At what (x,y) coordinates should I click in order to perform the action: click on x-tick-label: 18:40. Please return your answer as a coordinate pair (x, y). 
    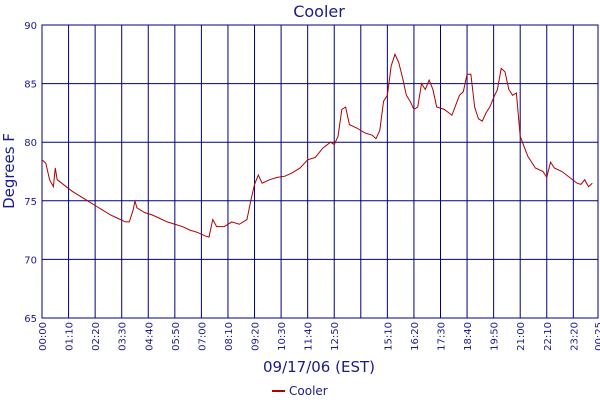
    Looking at the image, I should click on (468, 336).